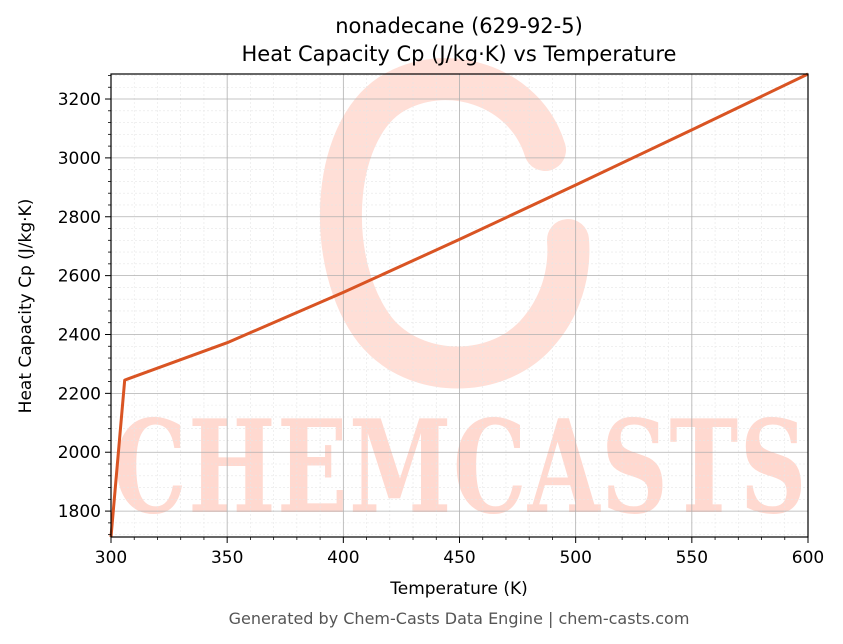  Describe the element at coordinates (79, 512) in the screenshot. I see `y-tick-label: 1800` at that location.